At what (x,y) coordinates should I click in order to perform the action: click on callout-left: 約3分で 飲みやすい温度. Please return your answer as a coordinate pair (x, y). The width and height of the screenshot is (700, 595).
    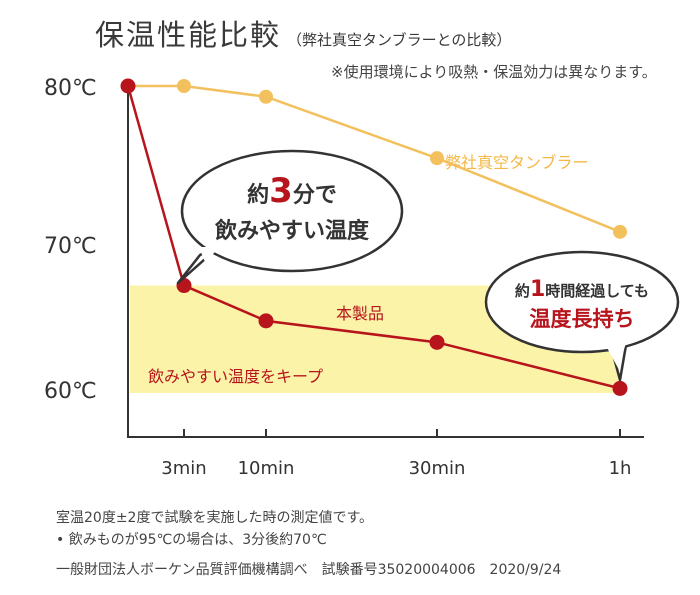
    Looking at the image, I should click on (290, 217).